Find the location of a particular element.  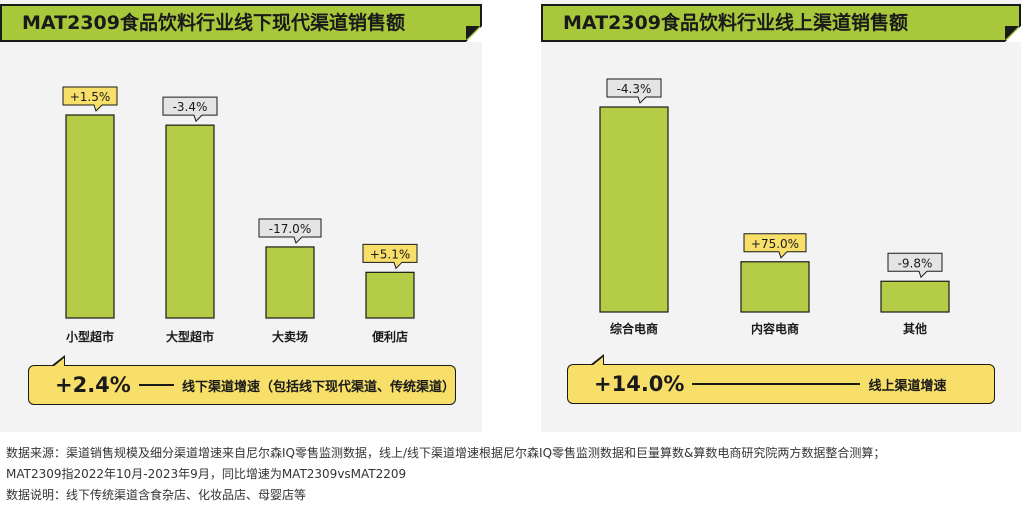

bar-大卖场 is located at coordinates (290, 282).